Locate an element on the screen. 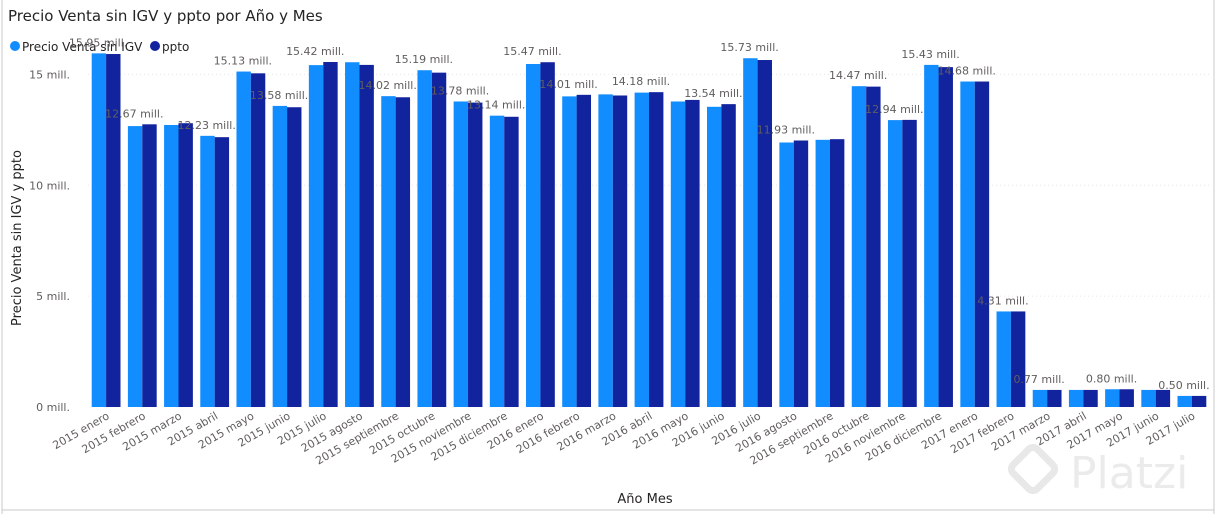  y-tick-label: 5 mill. is located at coordinates (53, 296).